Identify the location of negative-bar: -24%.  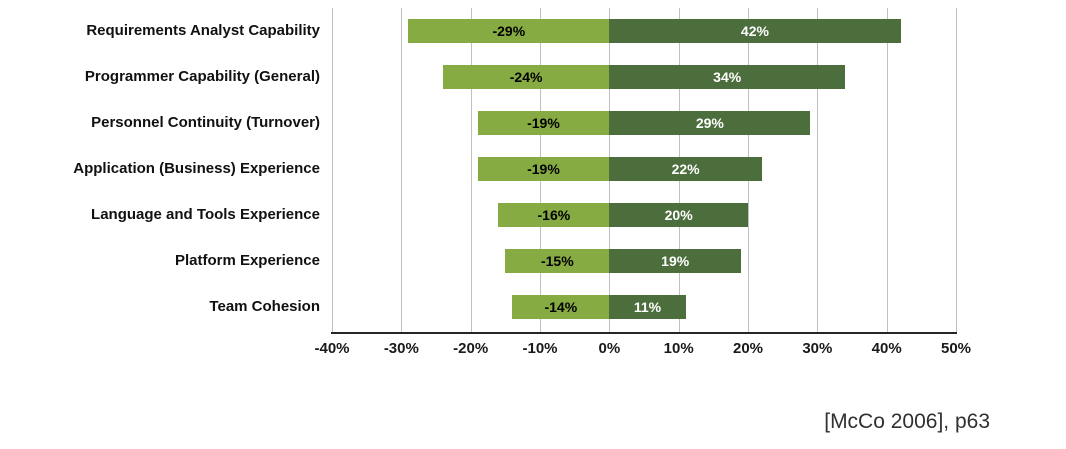
(526, 77).